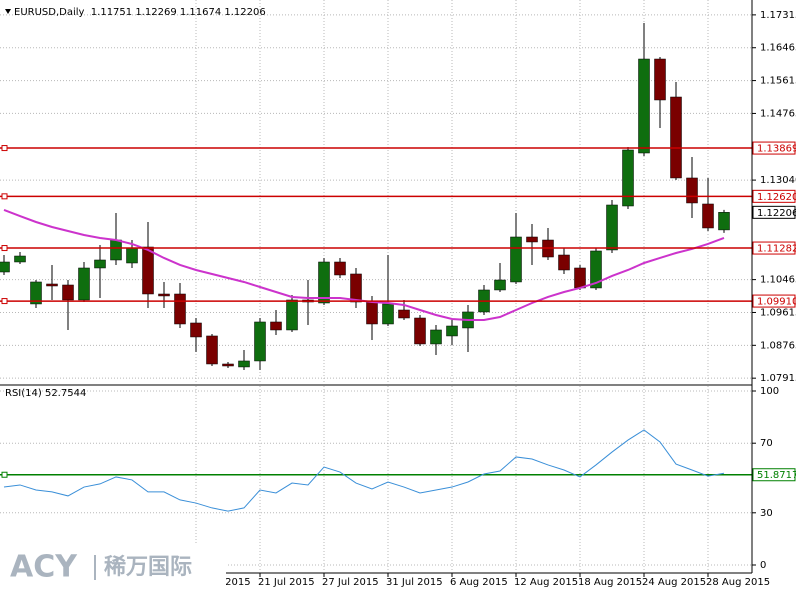 This screenshot has height=591, width=796. I want to click on title-marker, so click(8, 11).